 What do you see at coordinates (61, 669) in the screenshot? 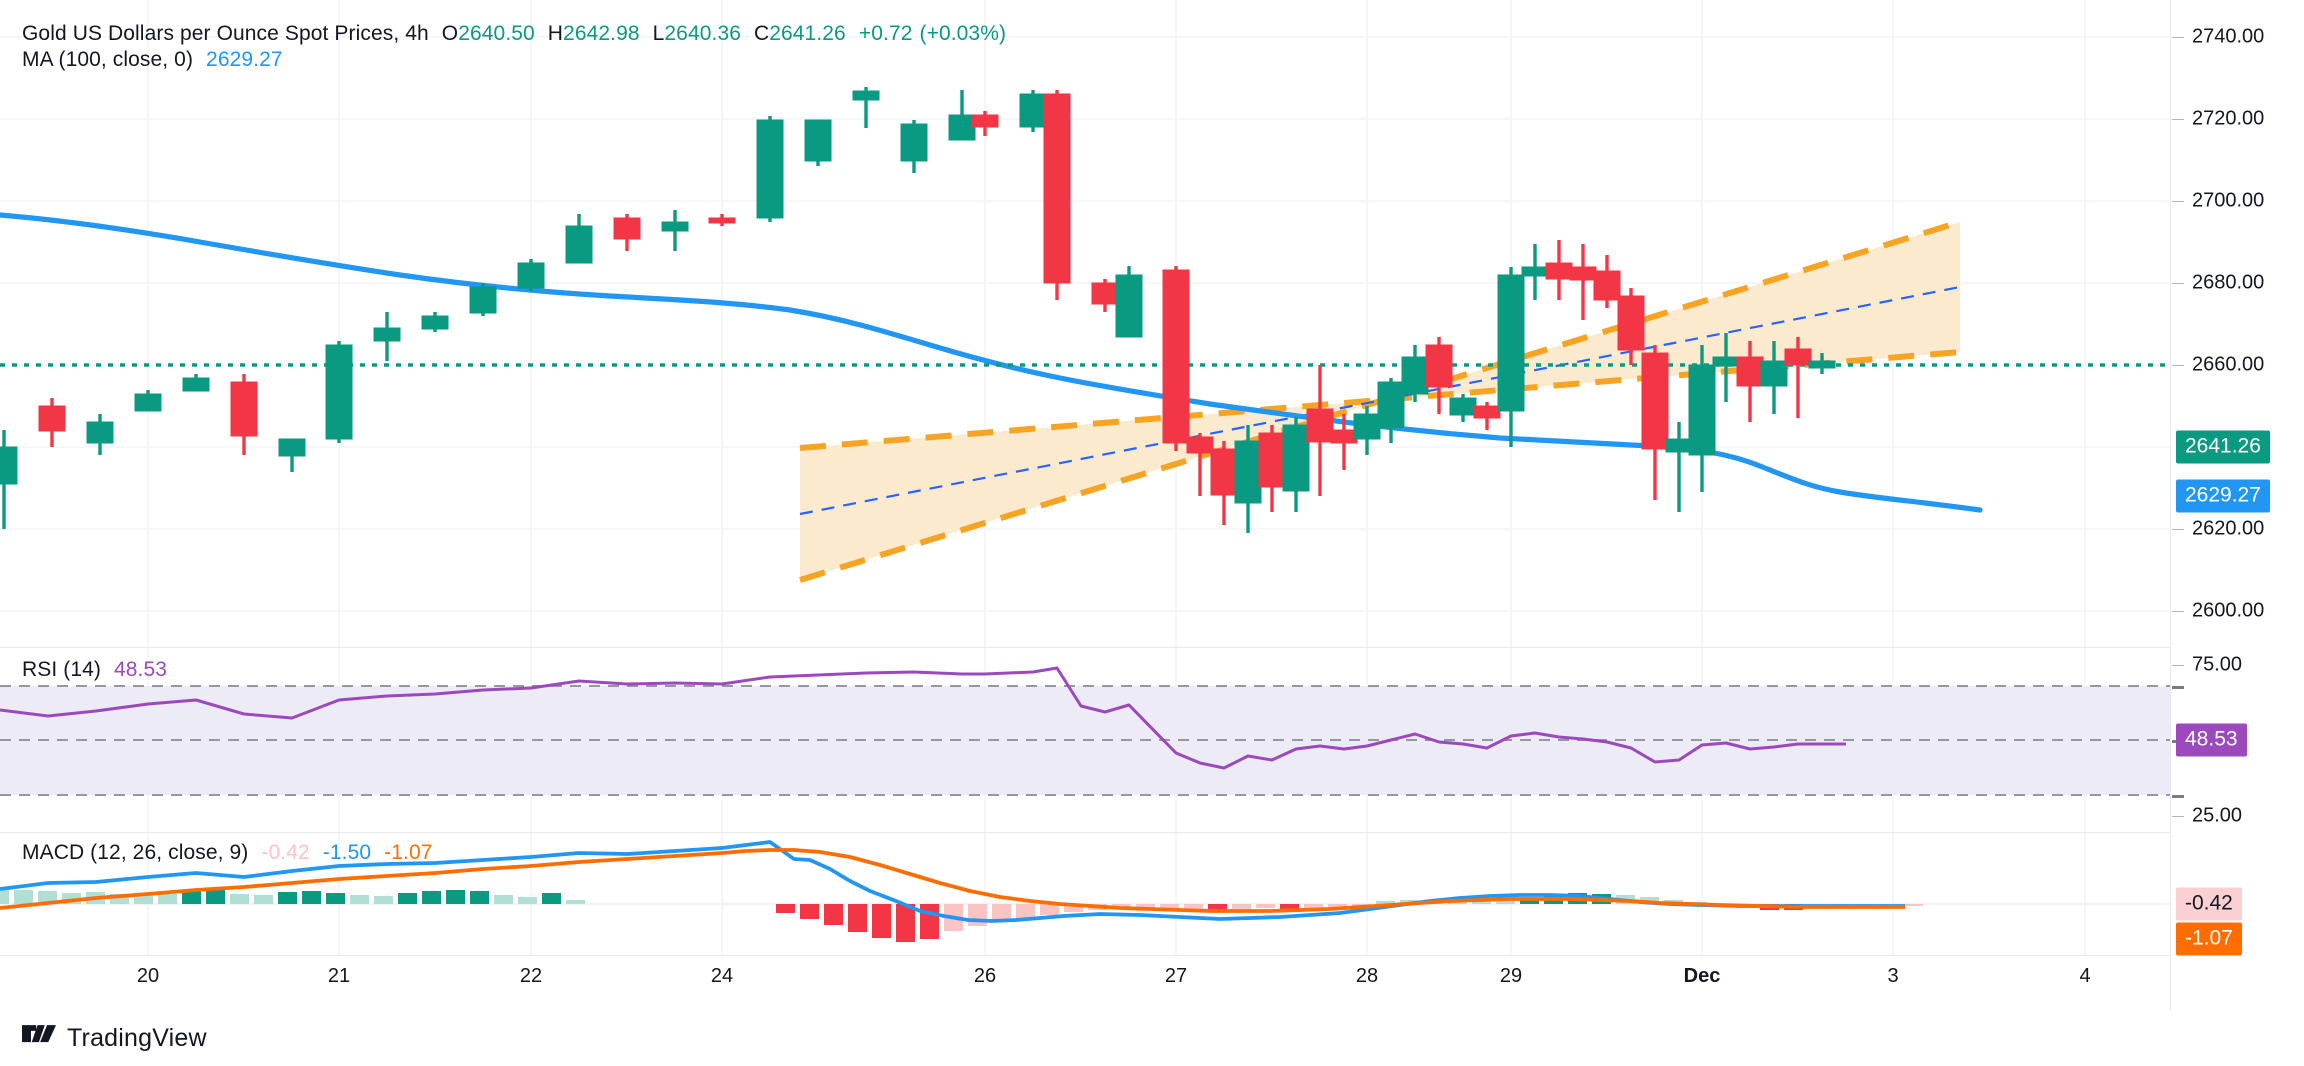
I see `rsi-label: RSI (14)` at bounding box center [61, 669].